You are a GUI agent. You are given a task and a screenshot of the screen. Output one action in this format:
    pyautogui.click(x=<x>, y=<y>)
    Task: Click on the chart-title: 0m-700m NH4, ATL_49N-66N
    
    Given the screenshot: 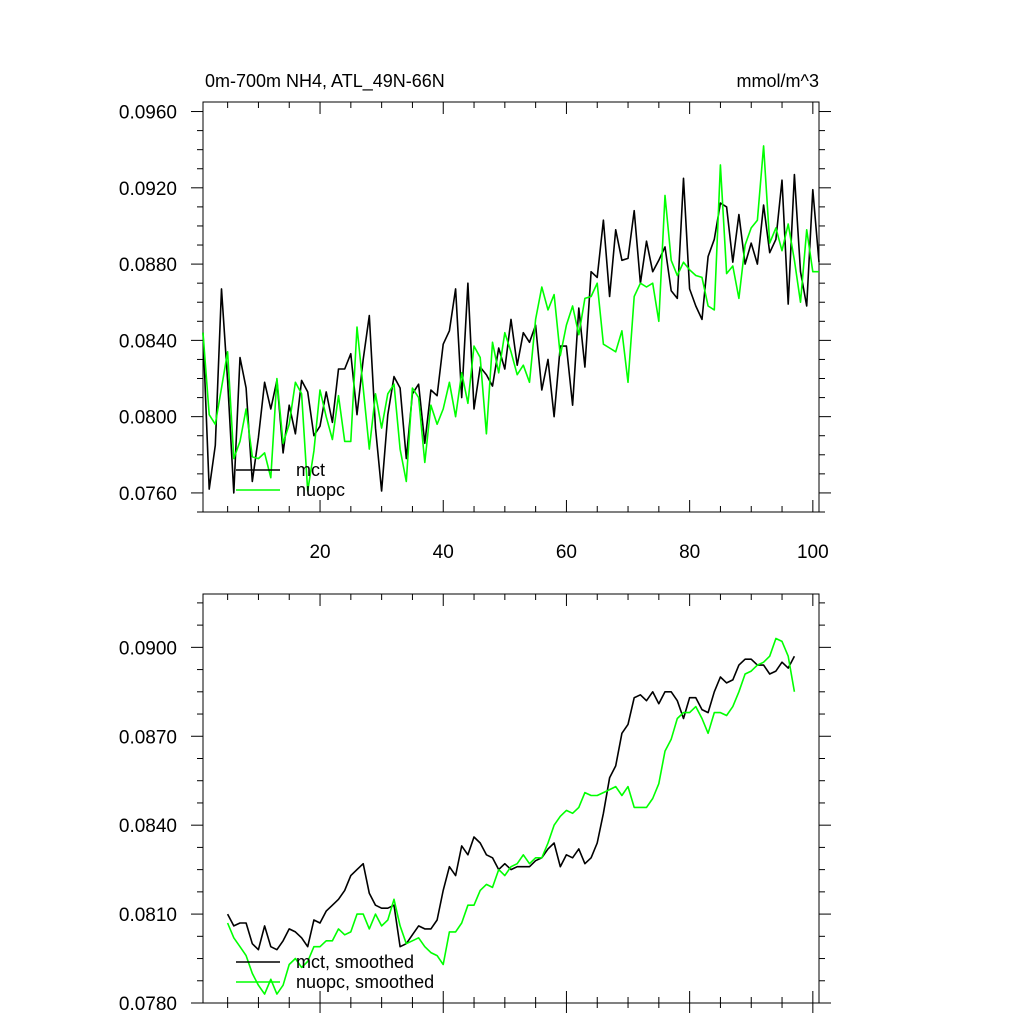 What is the action you would take?
    pyautogui.click(x=325, y=81)
    